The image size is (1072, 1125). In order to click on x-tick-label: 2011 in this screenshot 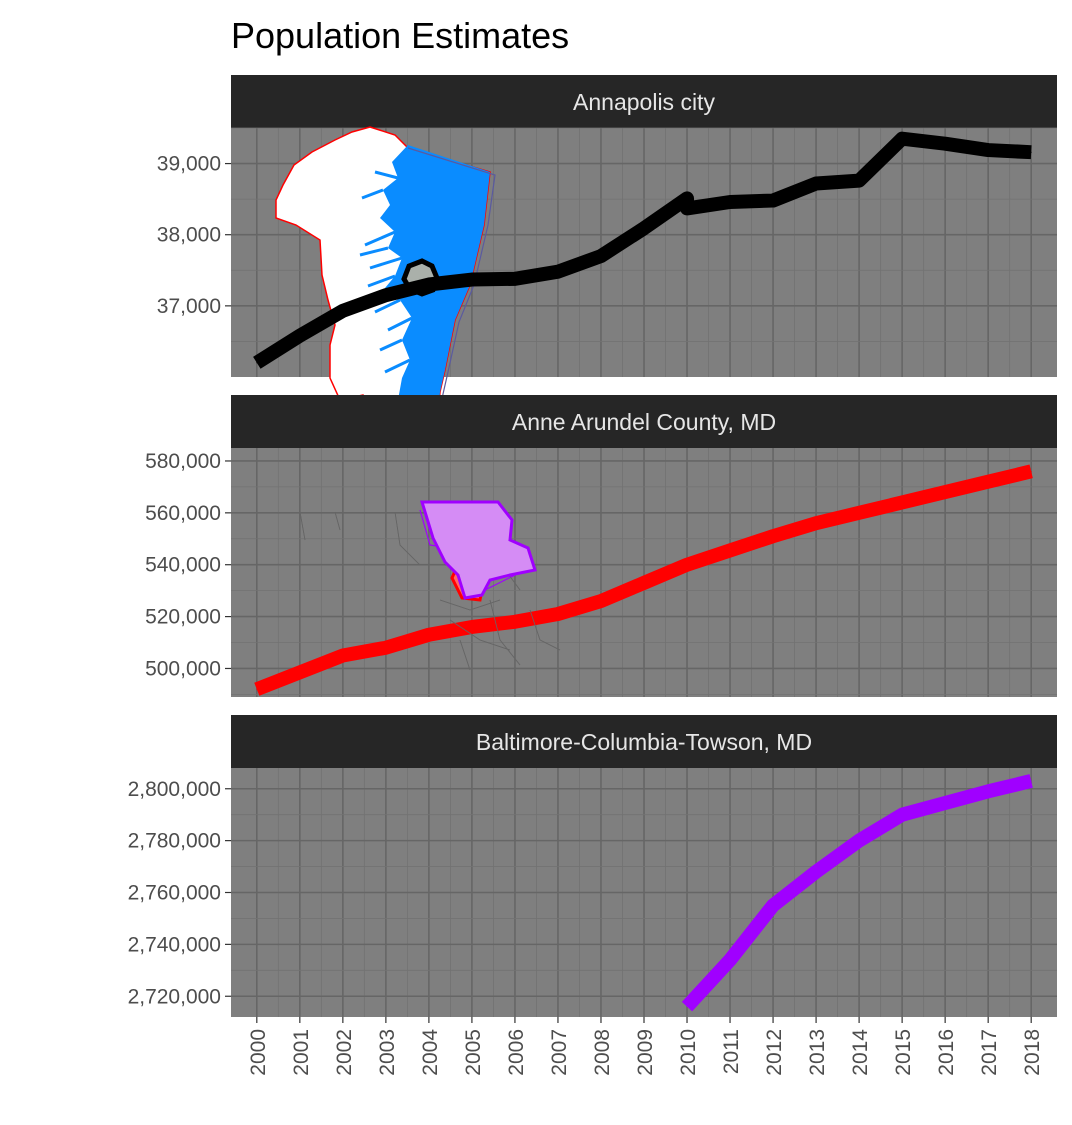, I will do `click(731, 1051)`.